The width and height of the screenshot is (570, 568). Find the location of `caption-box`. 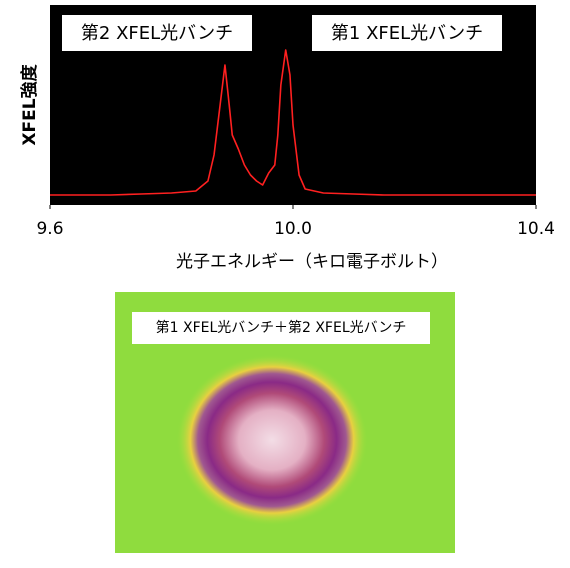

caption-box is located at coordinates (281, 328).